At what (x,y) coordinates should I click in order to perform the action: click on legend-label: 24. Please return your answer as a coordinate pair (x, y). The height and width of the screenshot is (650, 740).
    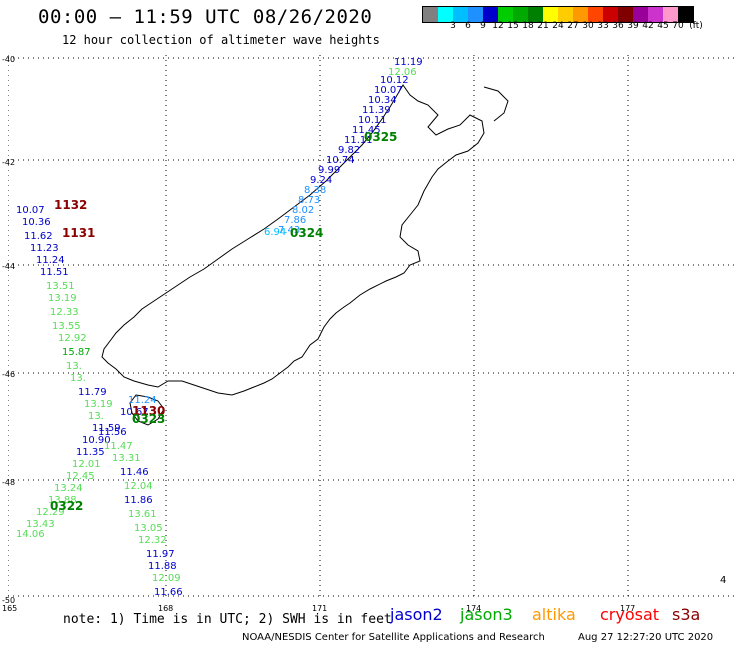
    Looking at the image, I should click on (558, 26).